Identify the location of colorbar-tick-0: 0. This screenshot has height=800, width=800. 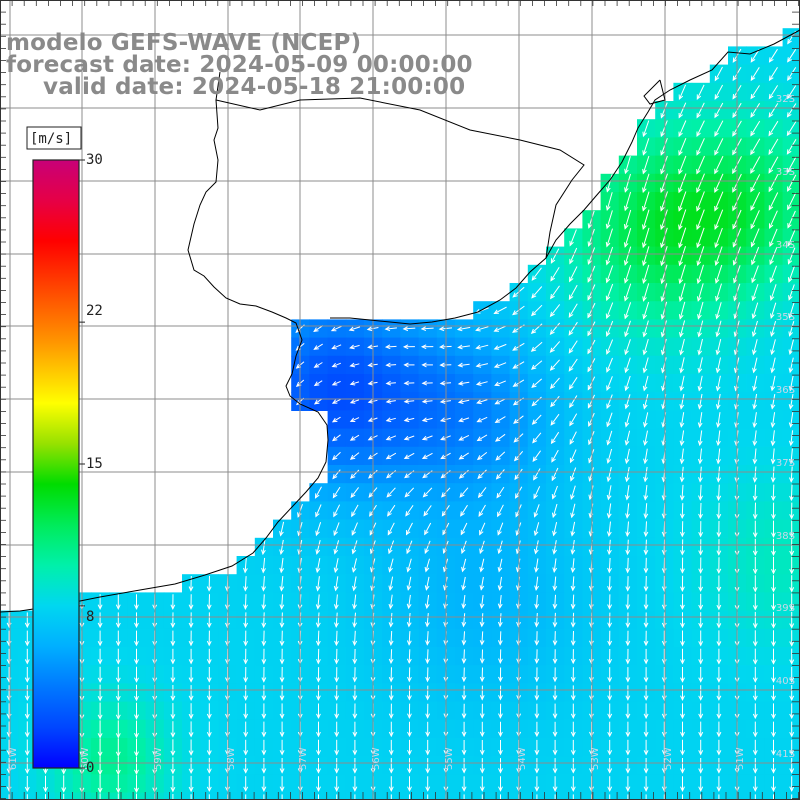
(90, 768).